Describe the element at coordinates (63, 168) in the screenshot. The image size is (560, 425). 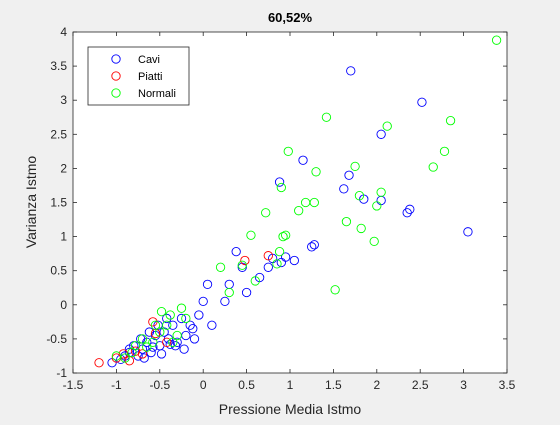
I see `y-tick-label: 2` at that location.